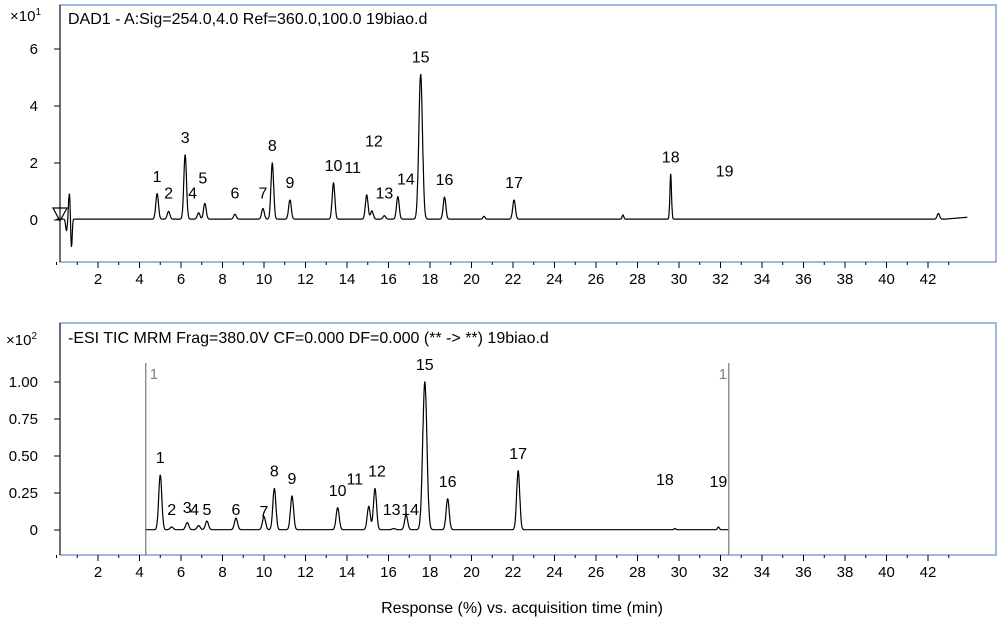 This screenshot has width=1000, height=623. Describe the element at coordinates (34, 220) in the screenshot. I see `top-y-tick-label: 0` at that location.